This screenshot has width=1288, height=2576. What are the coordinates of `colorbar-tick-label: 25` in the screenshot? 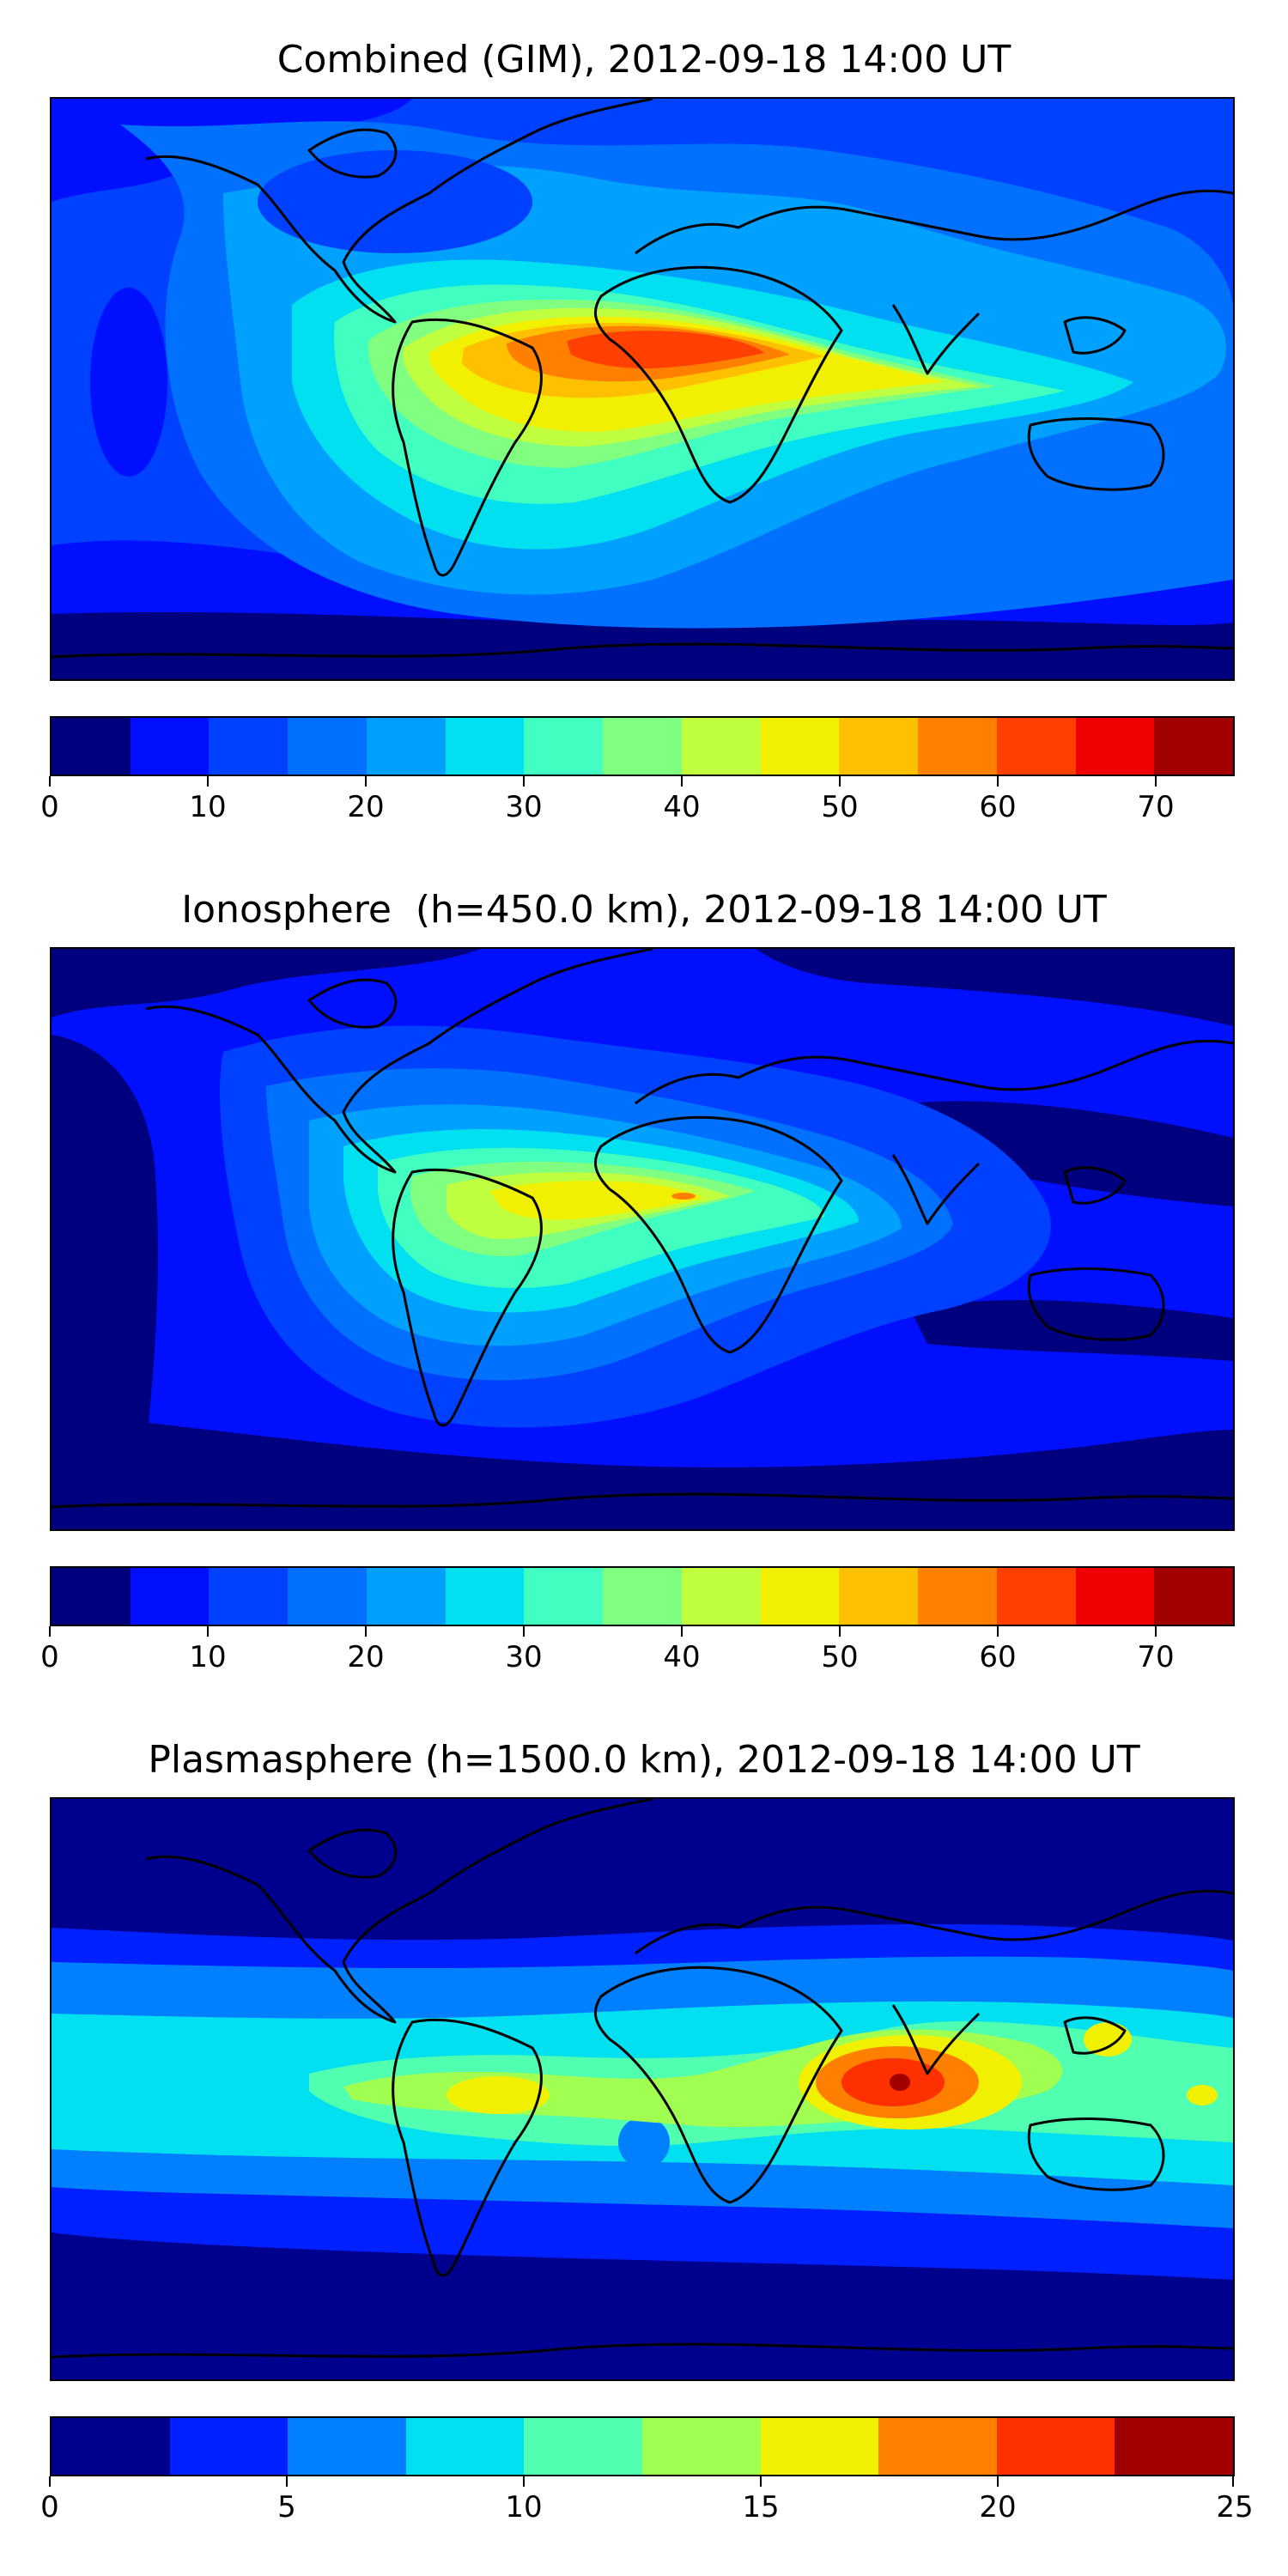 It's located at (1235, 2507).